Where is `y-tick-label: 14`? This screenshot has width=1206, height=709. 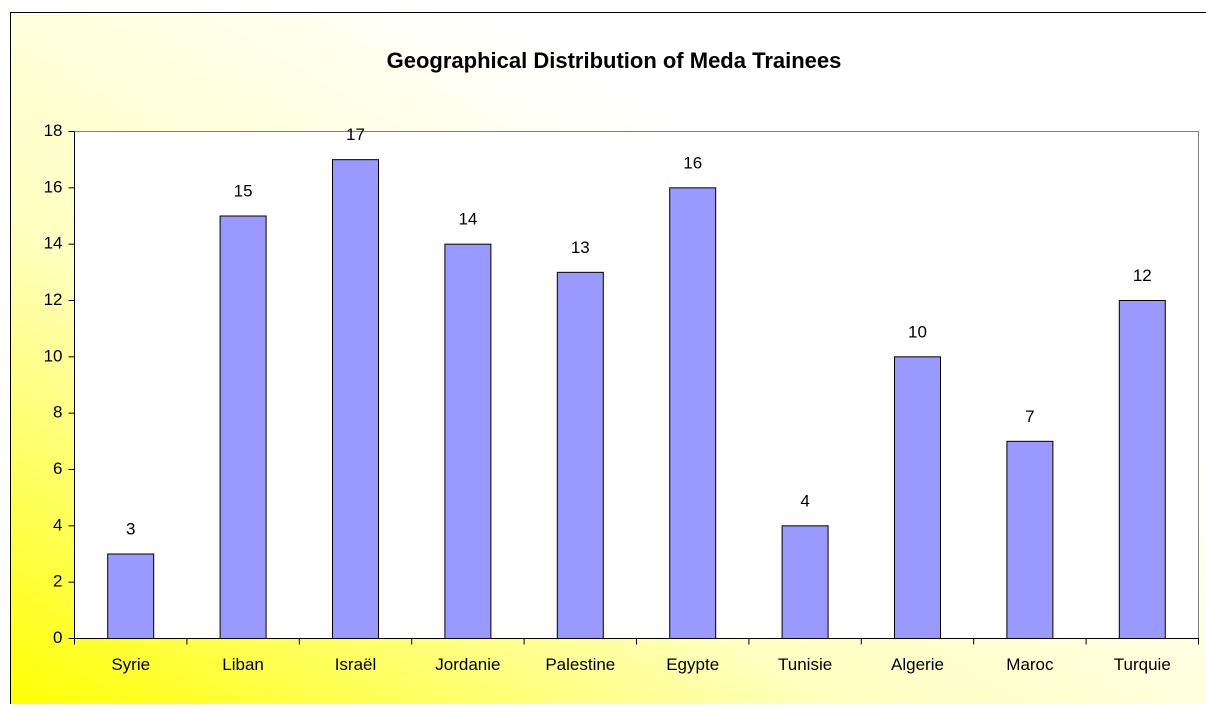 y-tick-label: 14 is located at coordinates (53, 243).